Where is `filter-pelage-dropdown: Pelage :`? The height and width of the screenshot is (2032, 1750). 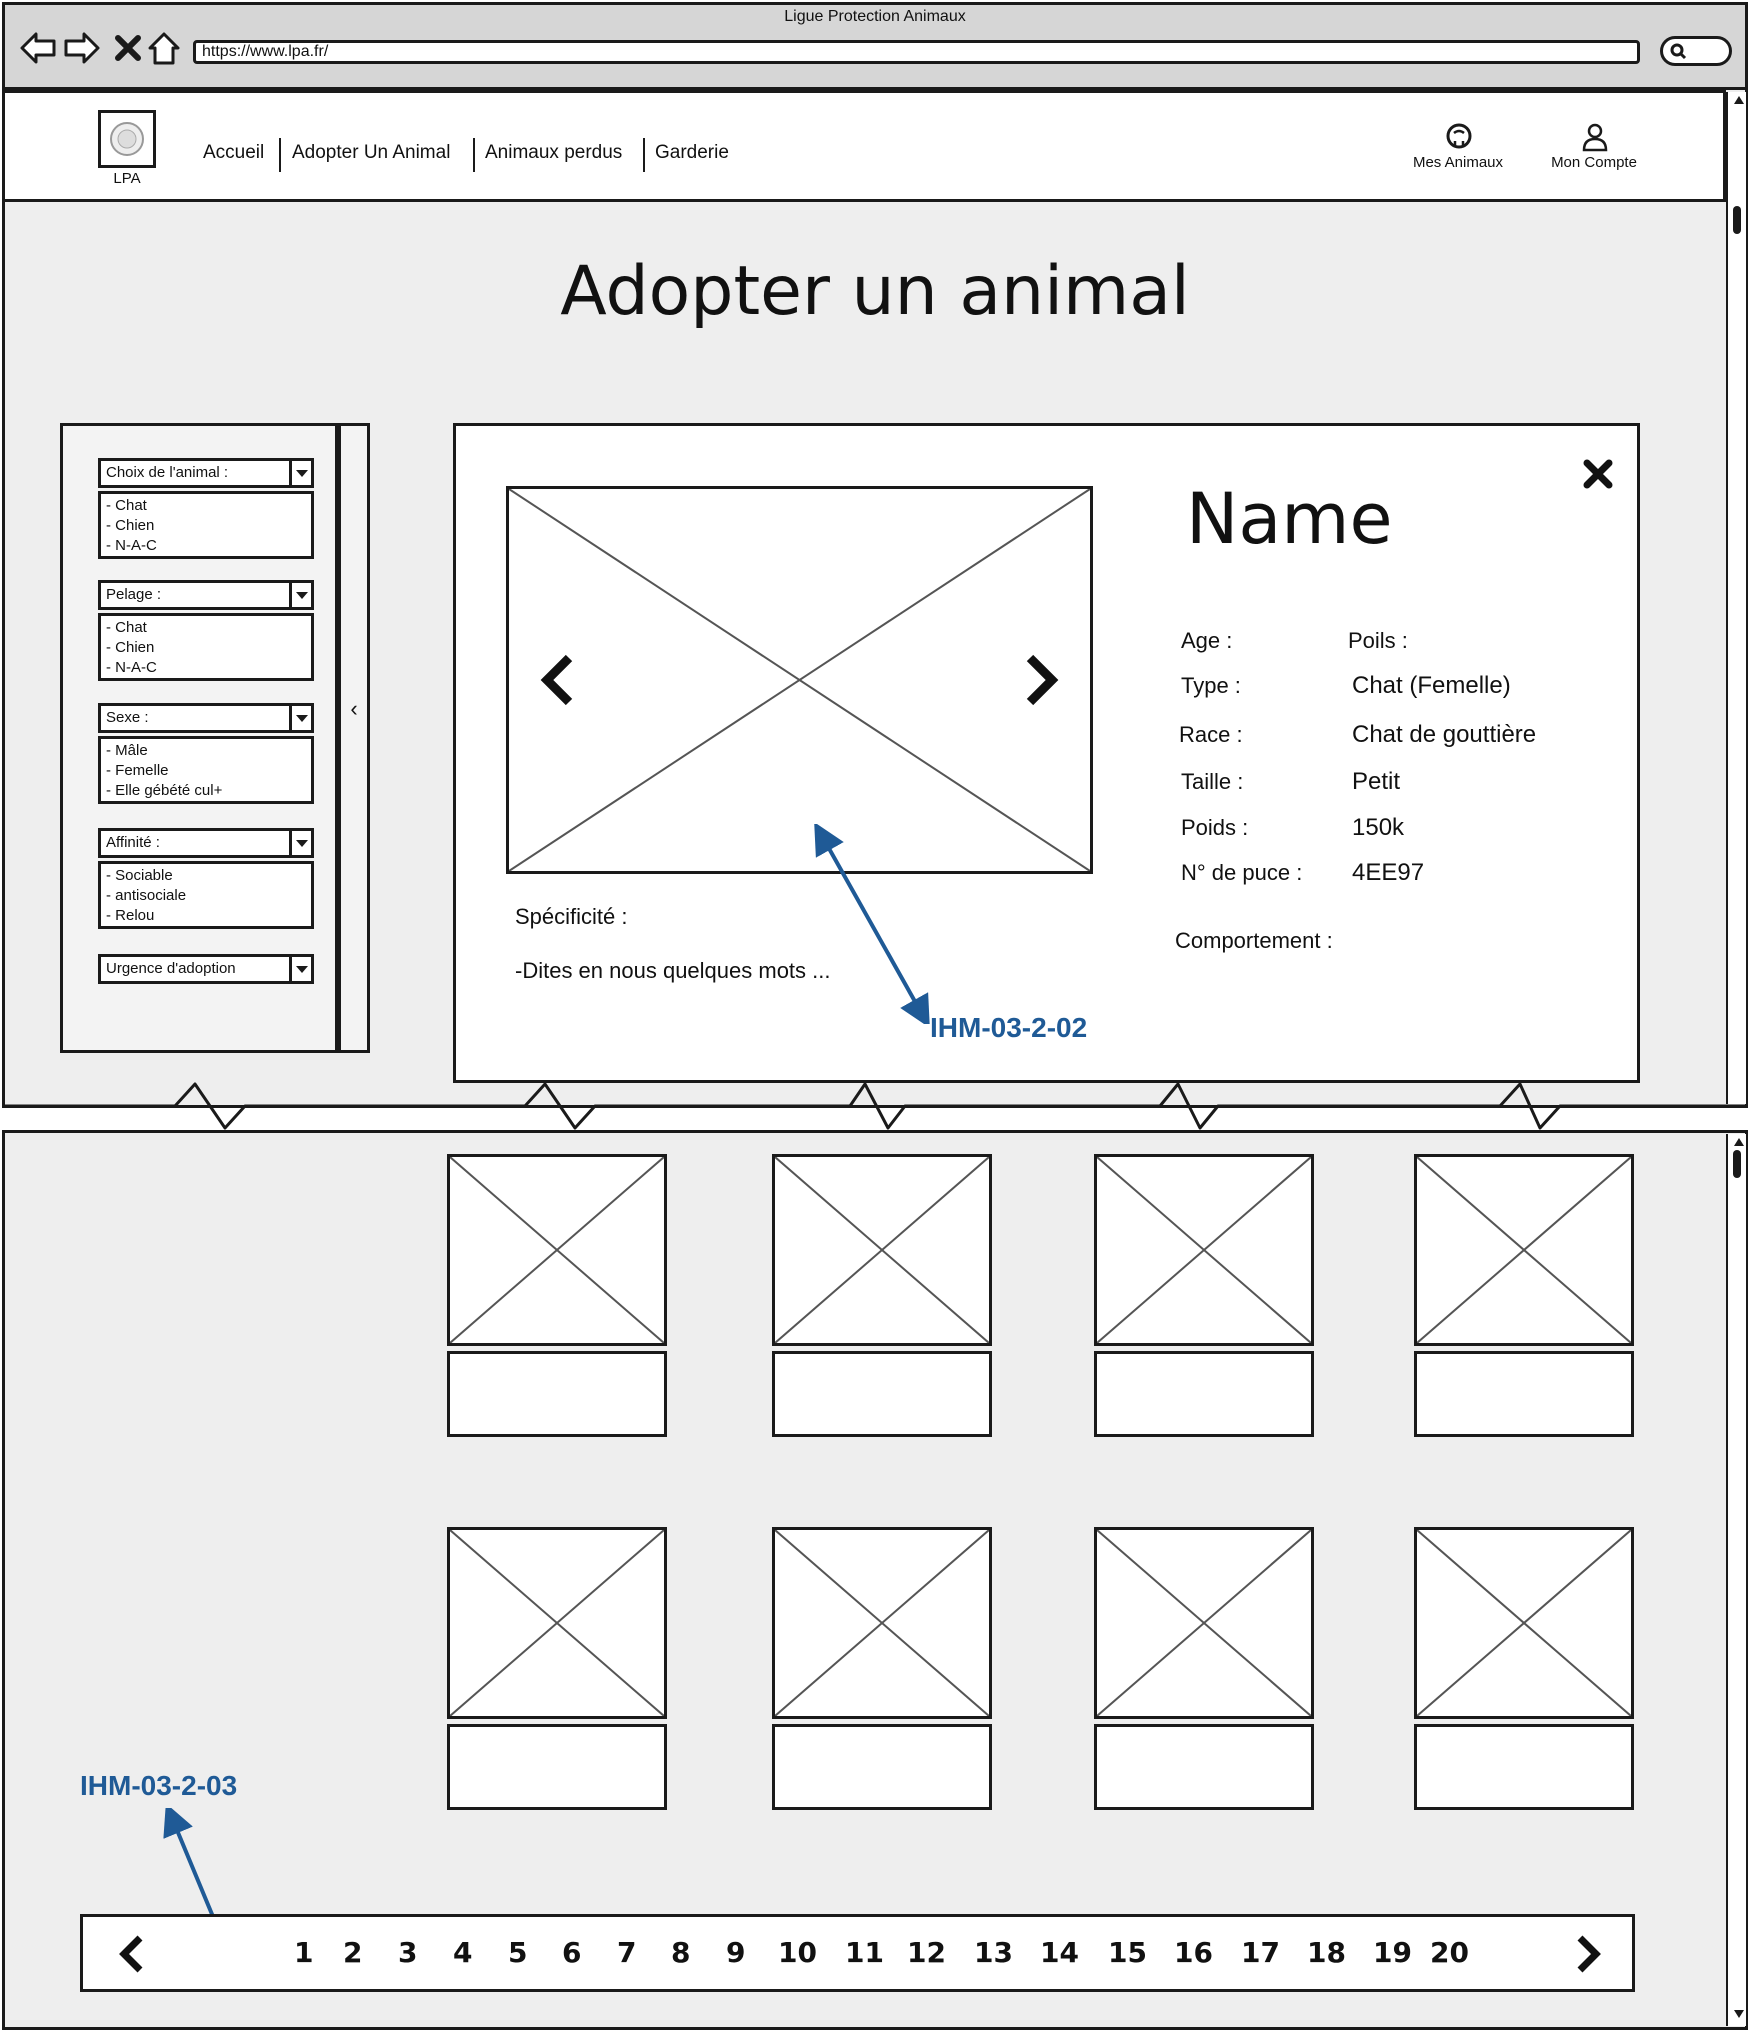 filter-pelage-dropdown: Pelage : is located at coordinates (206, 595).